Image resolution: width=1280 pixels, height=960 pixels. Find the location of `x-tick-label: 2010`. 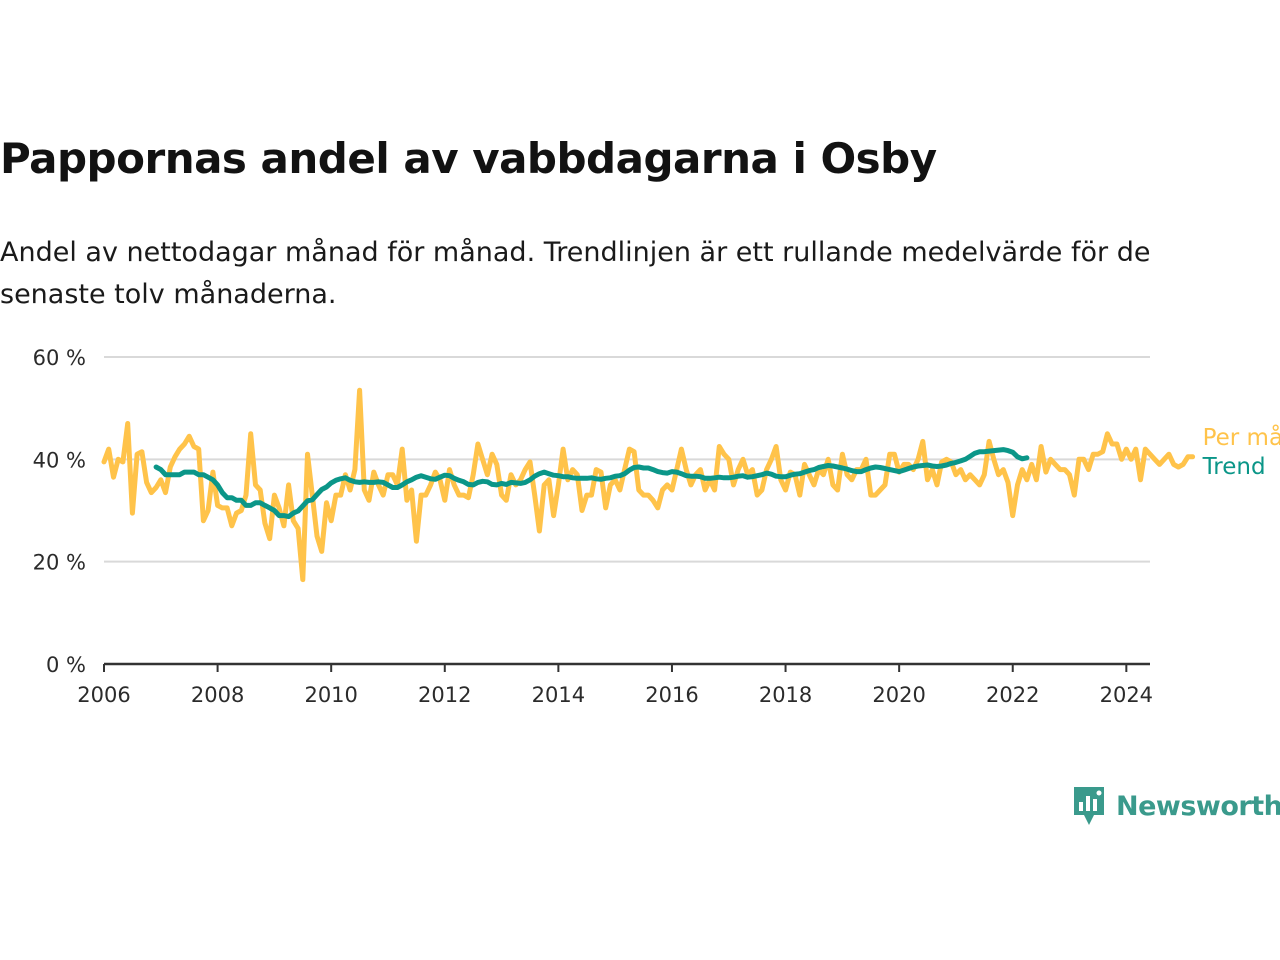

x-tick-label: 2010 is located at coordinates (330, 695).